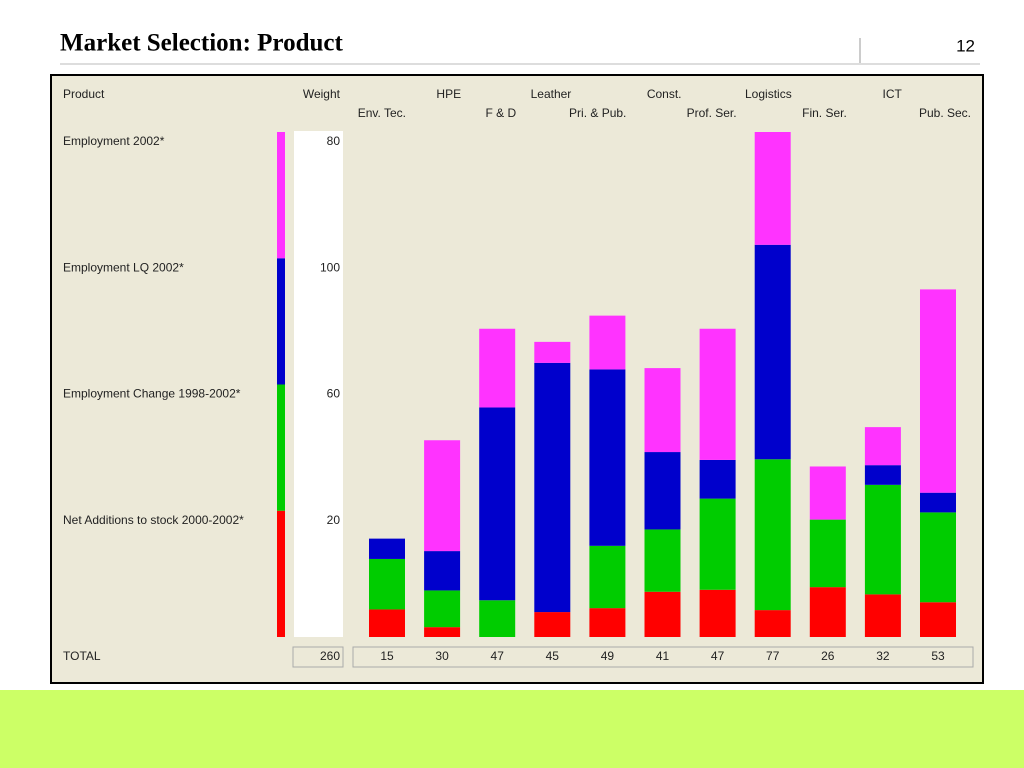 This screenshot has height=768, width=1024. I want to click on slide-title: Market Selection: Product, so click(201, 43).